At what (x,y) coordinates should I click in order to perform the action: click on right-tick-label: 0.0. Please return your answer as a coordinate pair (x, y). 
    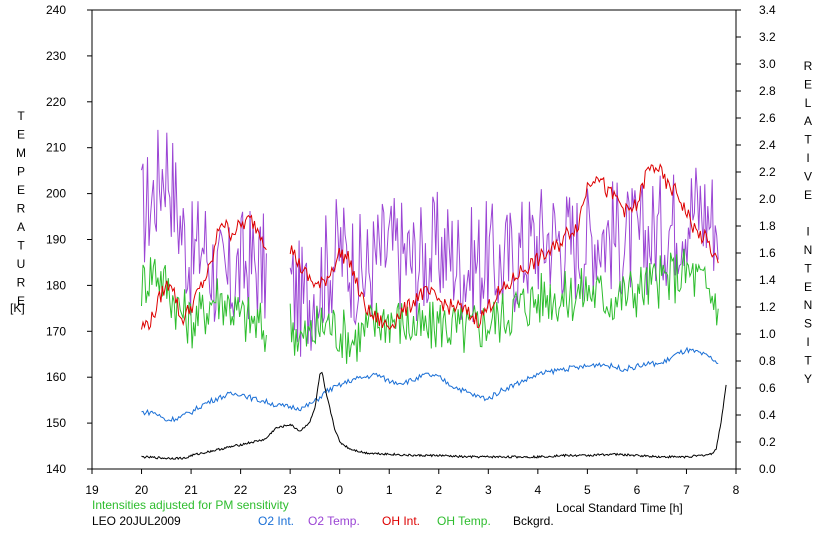
    Looking at the image, I should click on (767, 469).